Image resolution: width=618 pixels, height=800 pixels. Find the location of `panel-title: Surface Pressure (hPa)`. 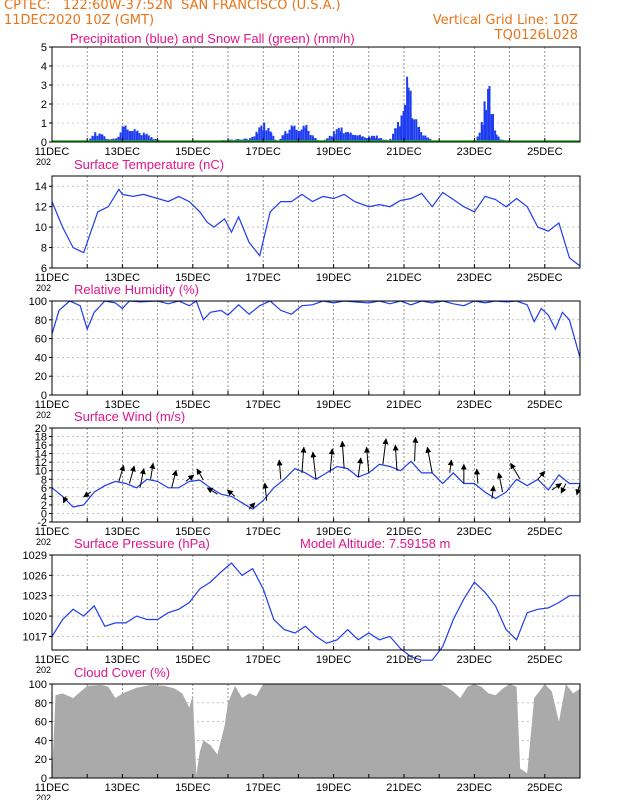

panel-title: Surface Pressure (hPa) is located at coordinates (142, 543).